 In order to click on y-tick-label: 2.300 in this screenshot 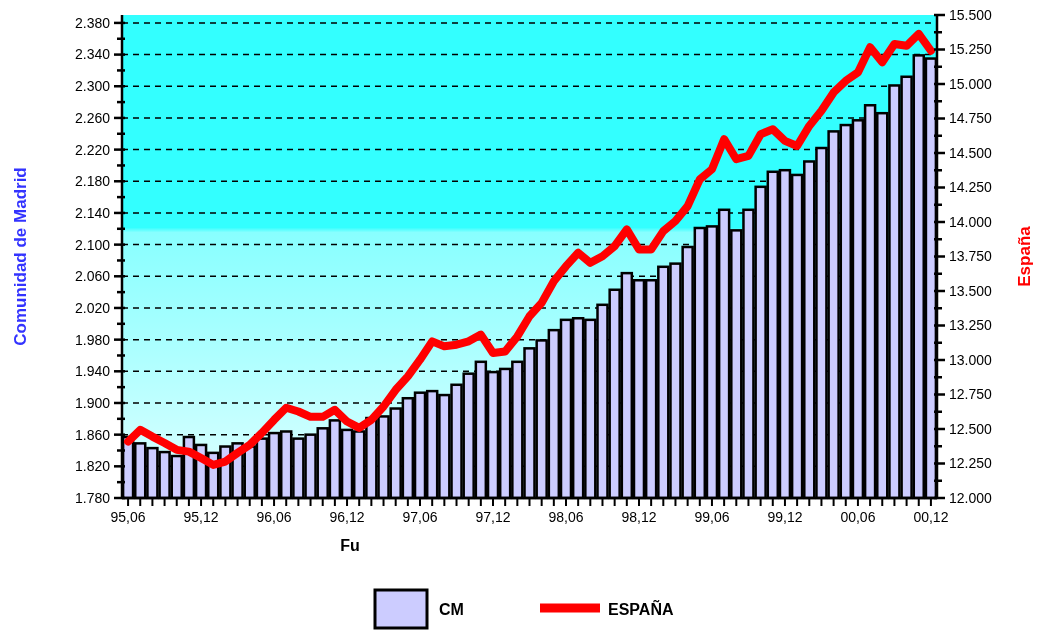, I will do `click(92, 86)`.